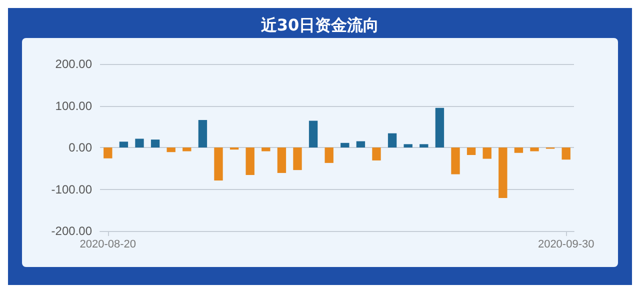 This screenshot has width=640, height=293. What do you see at coordinates (71, 231) in the screenshot?
I see `y-tick-label: -200.00` at bounding box center [71, 231].